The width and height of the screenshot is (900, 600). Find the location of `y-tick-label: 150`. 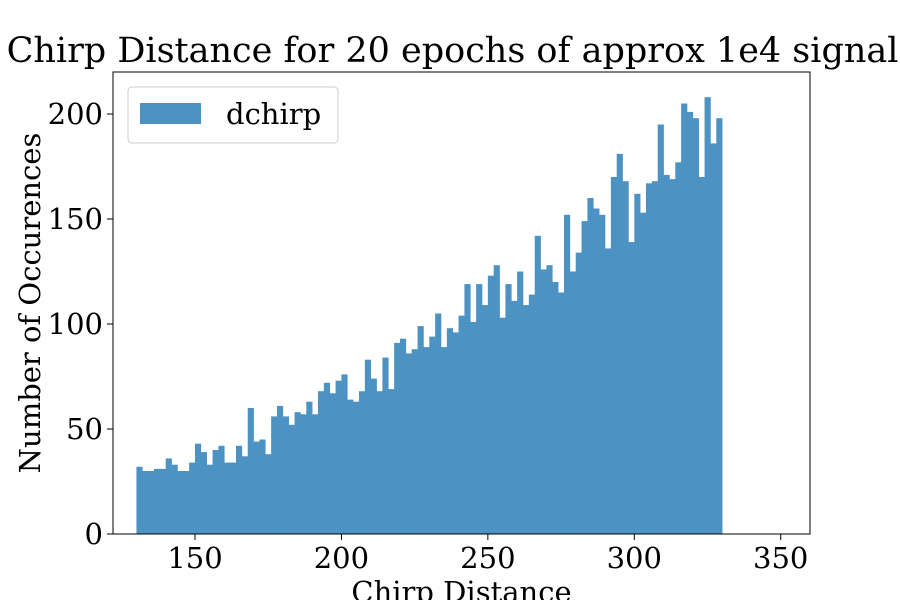

y-tick-label: 150 is located at coordinates (75, 219).